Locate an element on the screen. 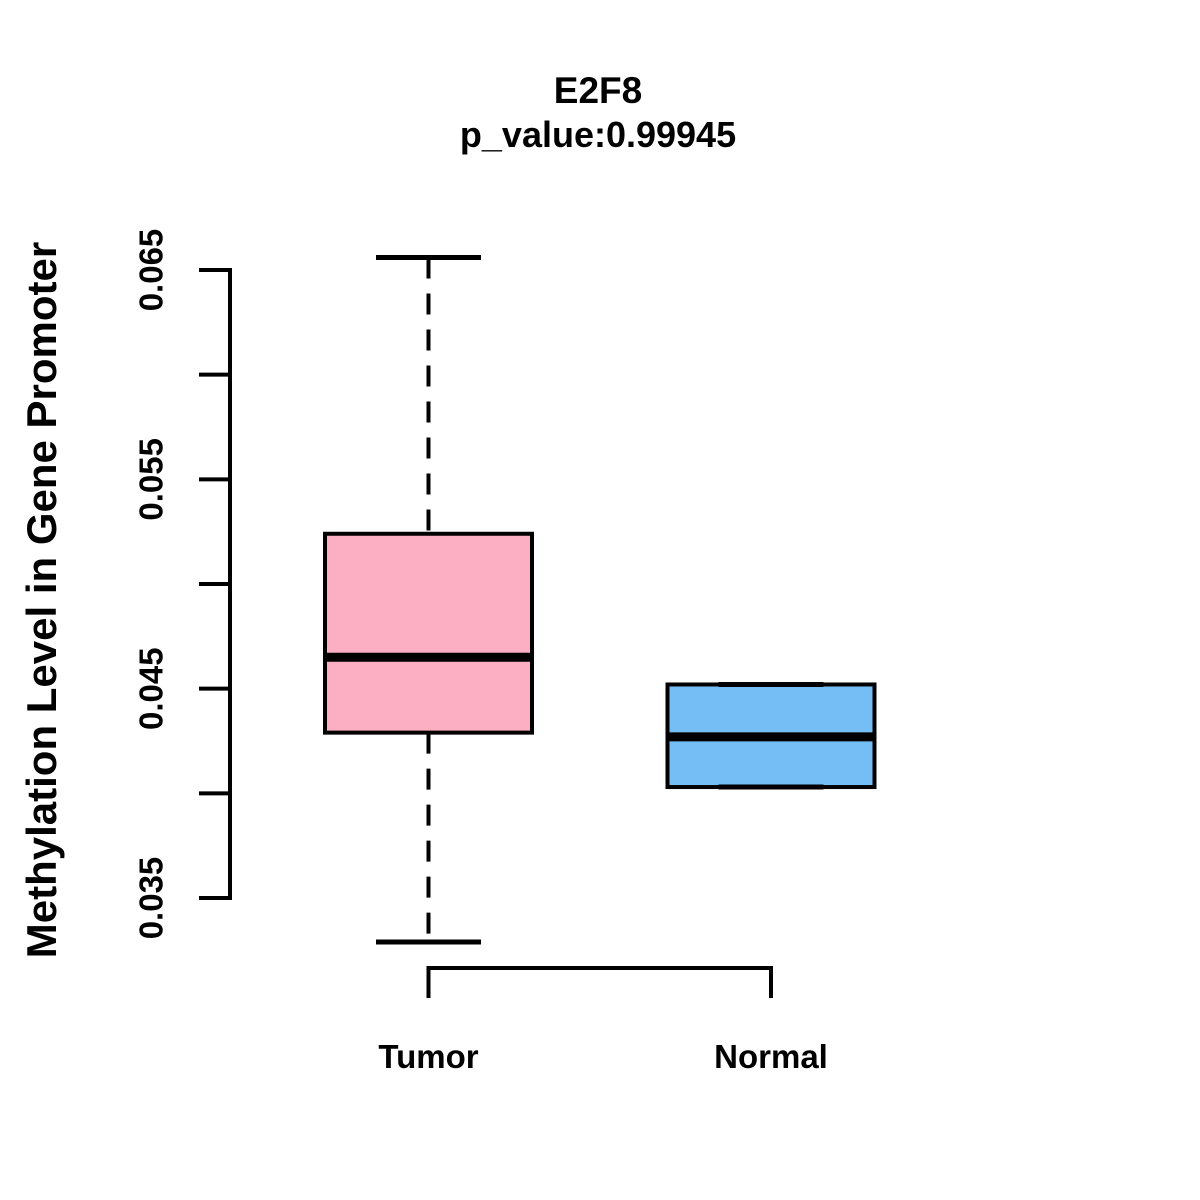 The width and height of the screenshot is (1200, 1200). chart-subtitle: p_value:0.99945 is located at coordinates (598, 134).